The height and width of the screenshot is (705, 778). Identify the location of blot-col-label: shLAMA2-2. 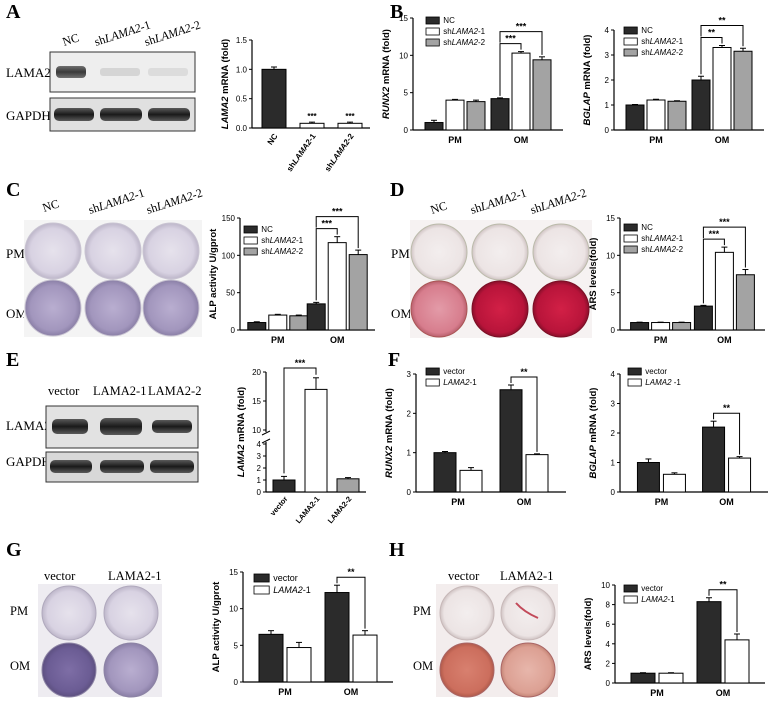
(173, 33).